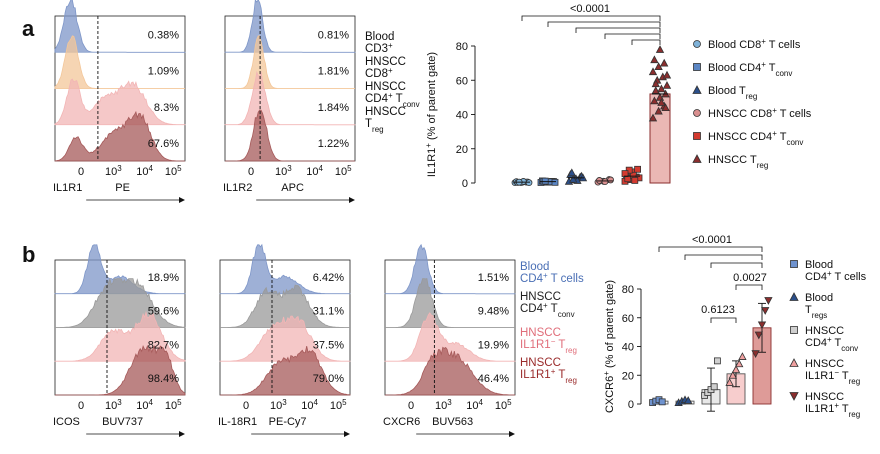  Describe the element at coordinates (328, 379) in the screenshot. I see `gate-percent: 79.0%` at that location.